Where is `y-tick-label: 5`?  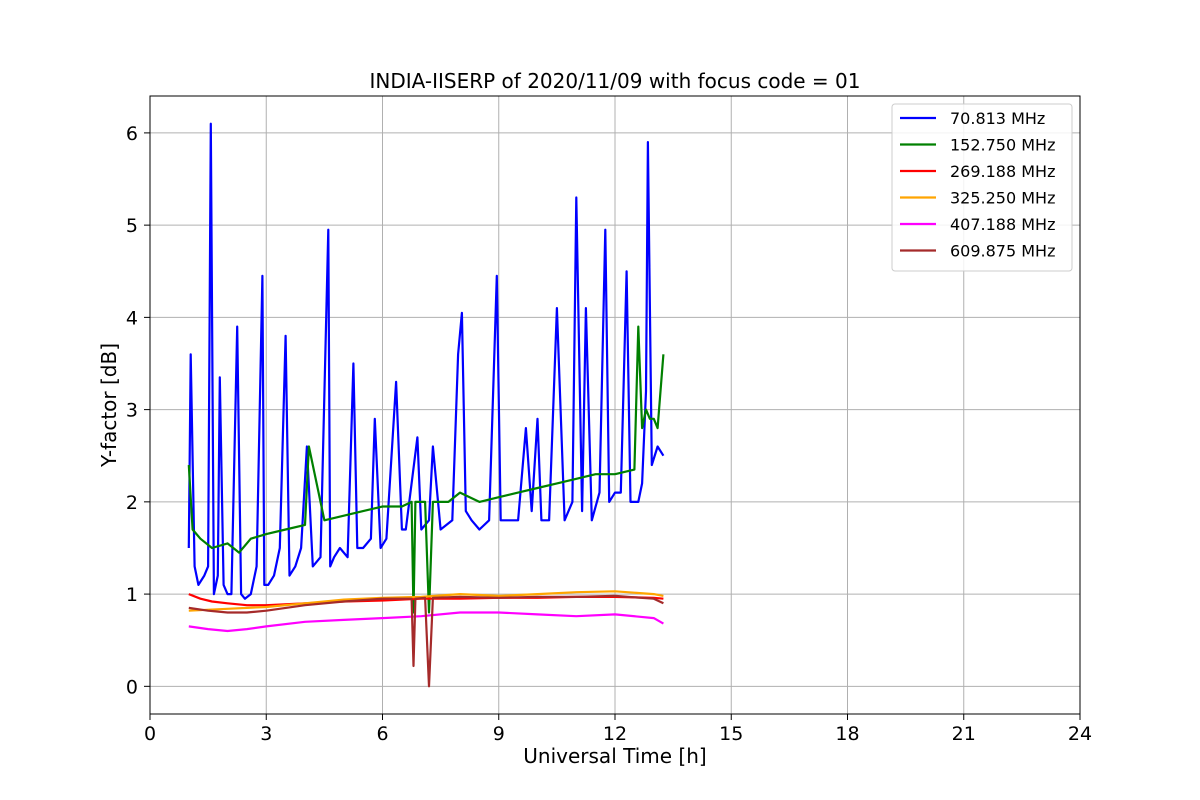
y-tick-label: 5 is located at coordinates (132, 226).